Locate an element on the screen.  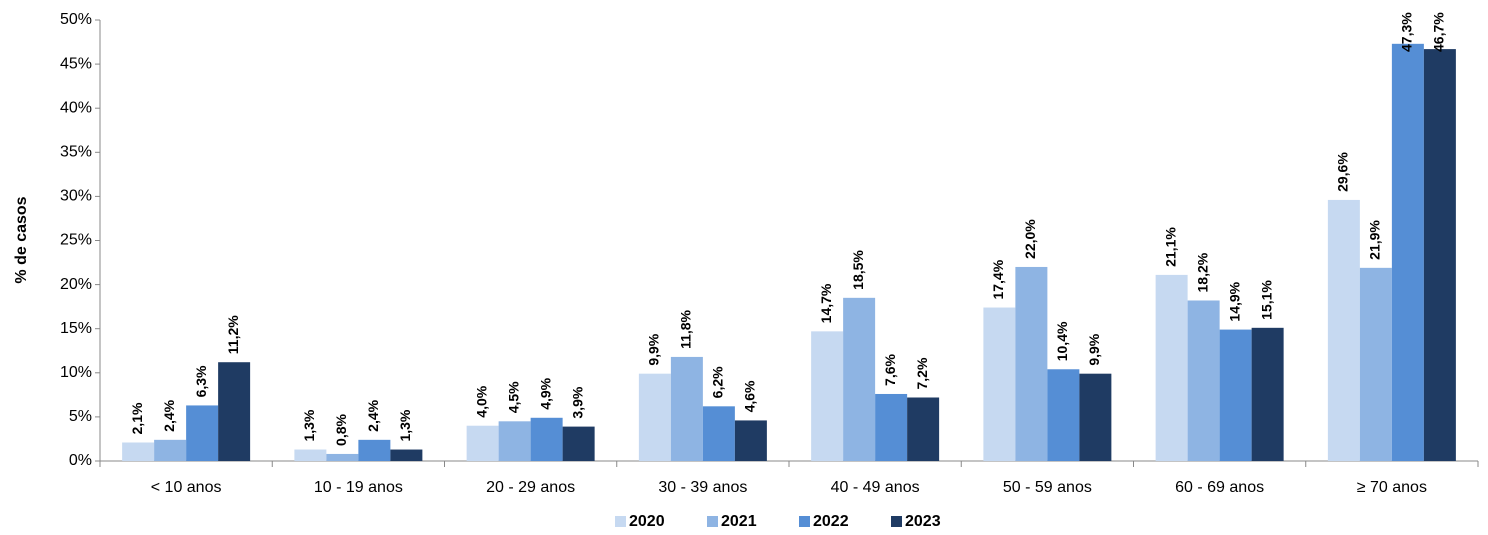
value-label: 6,2% is located at coordinates (718, 382).